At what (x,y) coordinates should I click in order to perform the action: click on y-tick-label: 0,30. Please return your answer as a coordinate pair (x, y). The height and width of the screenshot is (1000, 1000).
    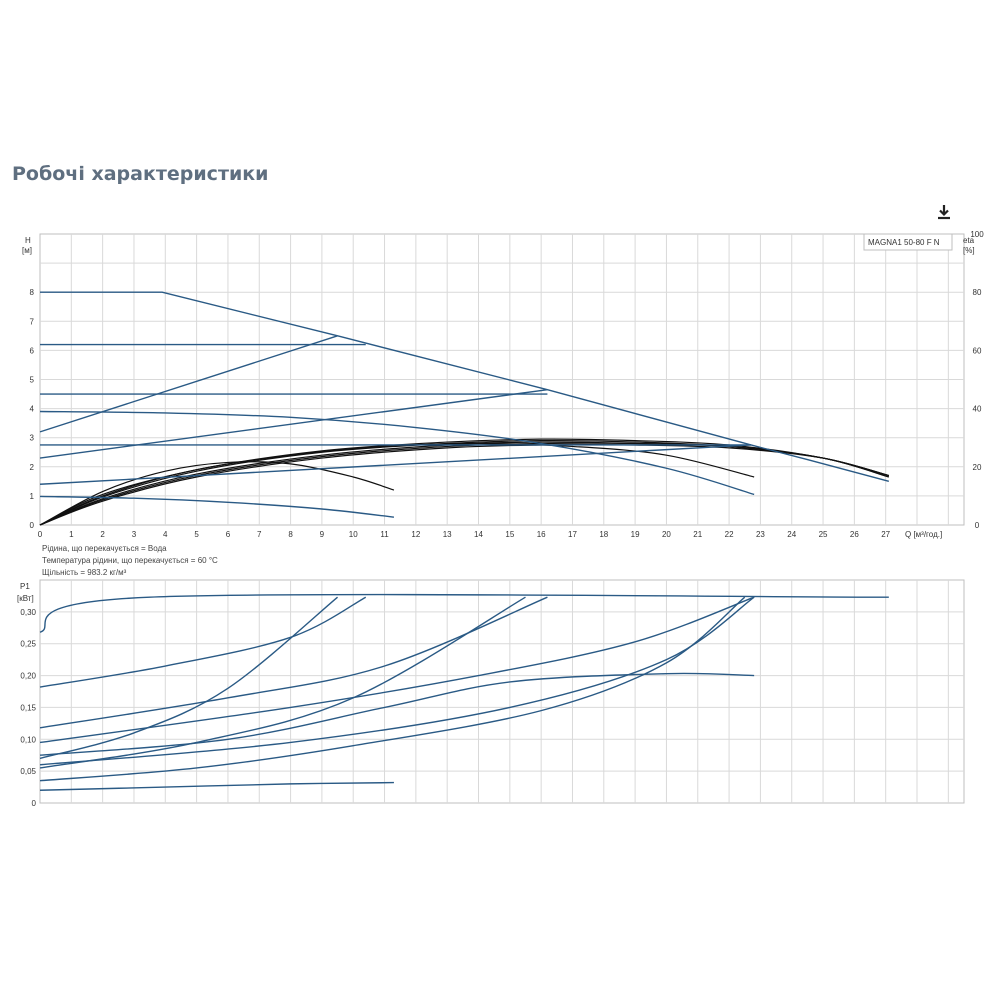
    Looking at the image, I should click on (28, 612).